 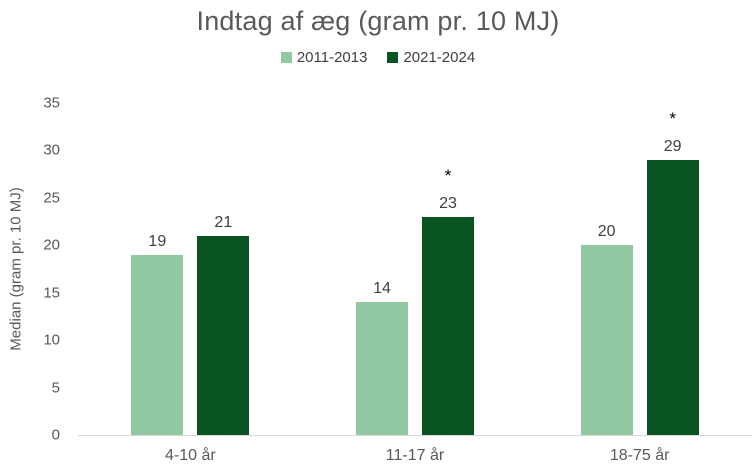 I want to click on x-category-label: 18-75 år, so click(x=639, y=455).